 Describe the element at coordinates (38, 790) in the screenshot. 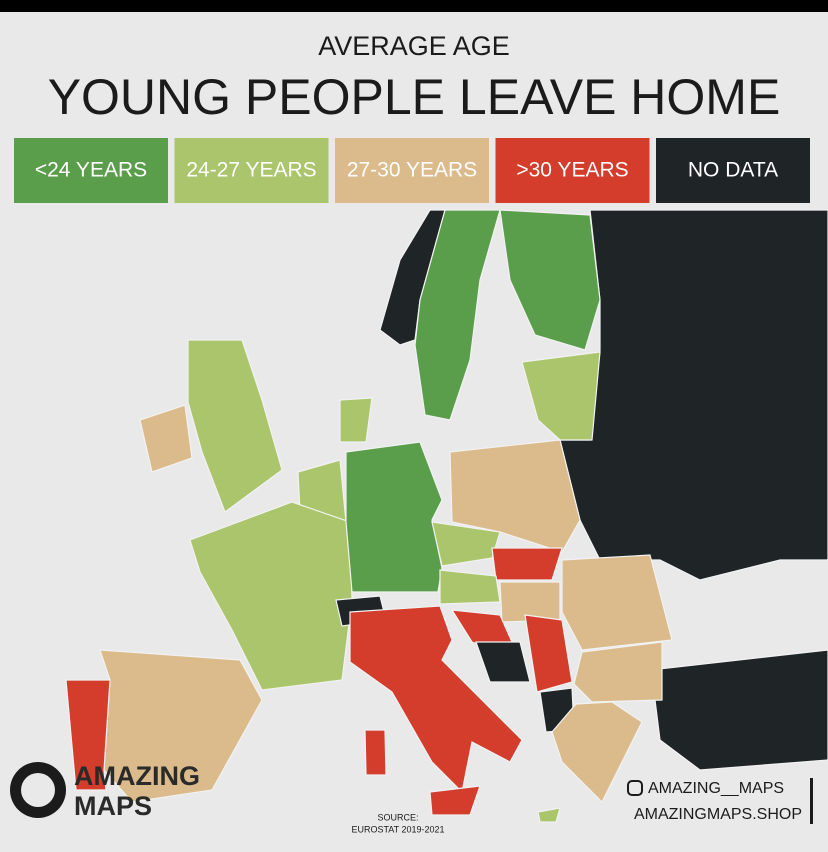

I see `logo-globe` at that location.